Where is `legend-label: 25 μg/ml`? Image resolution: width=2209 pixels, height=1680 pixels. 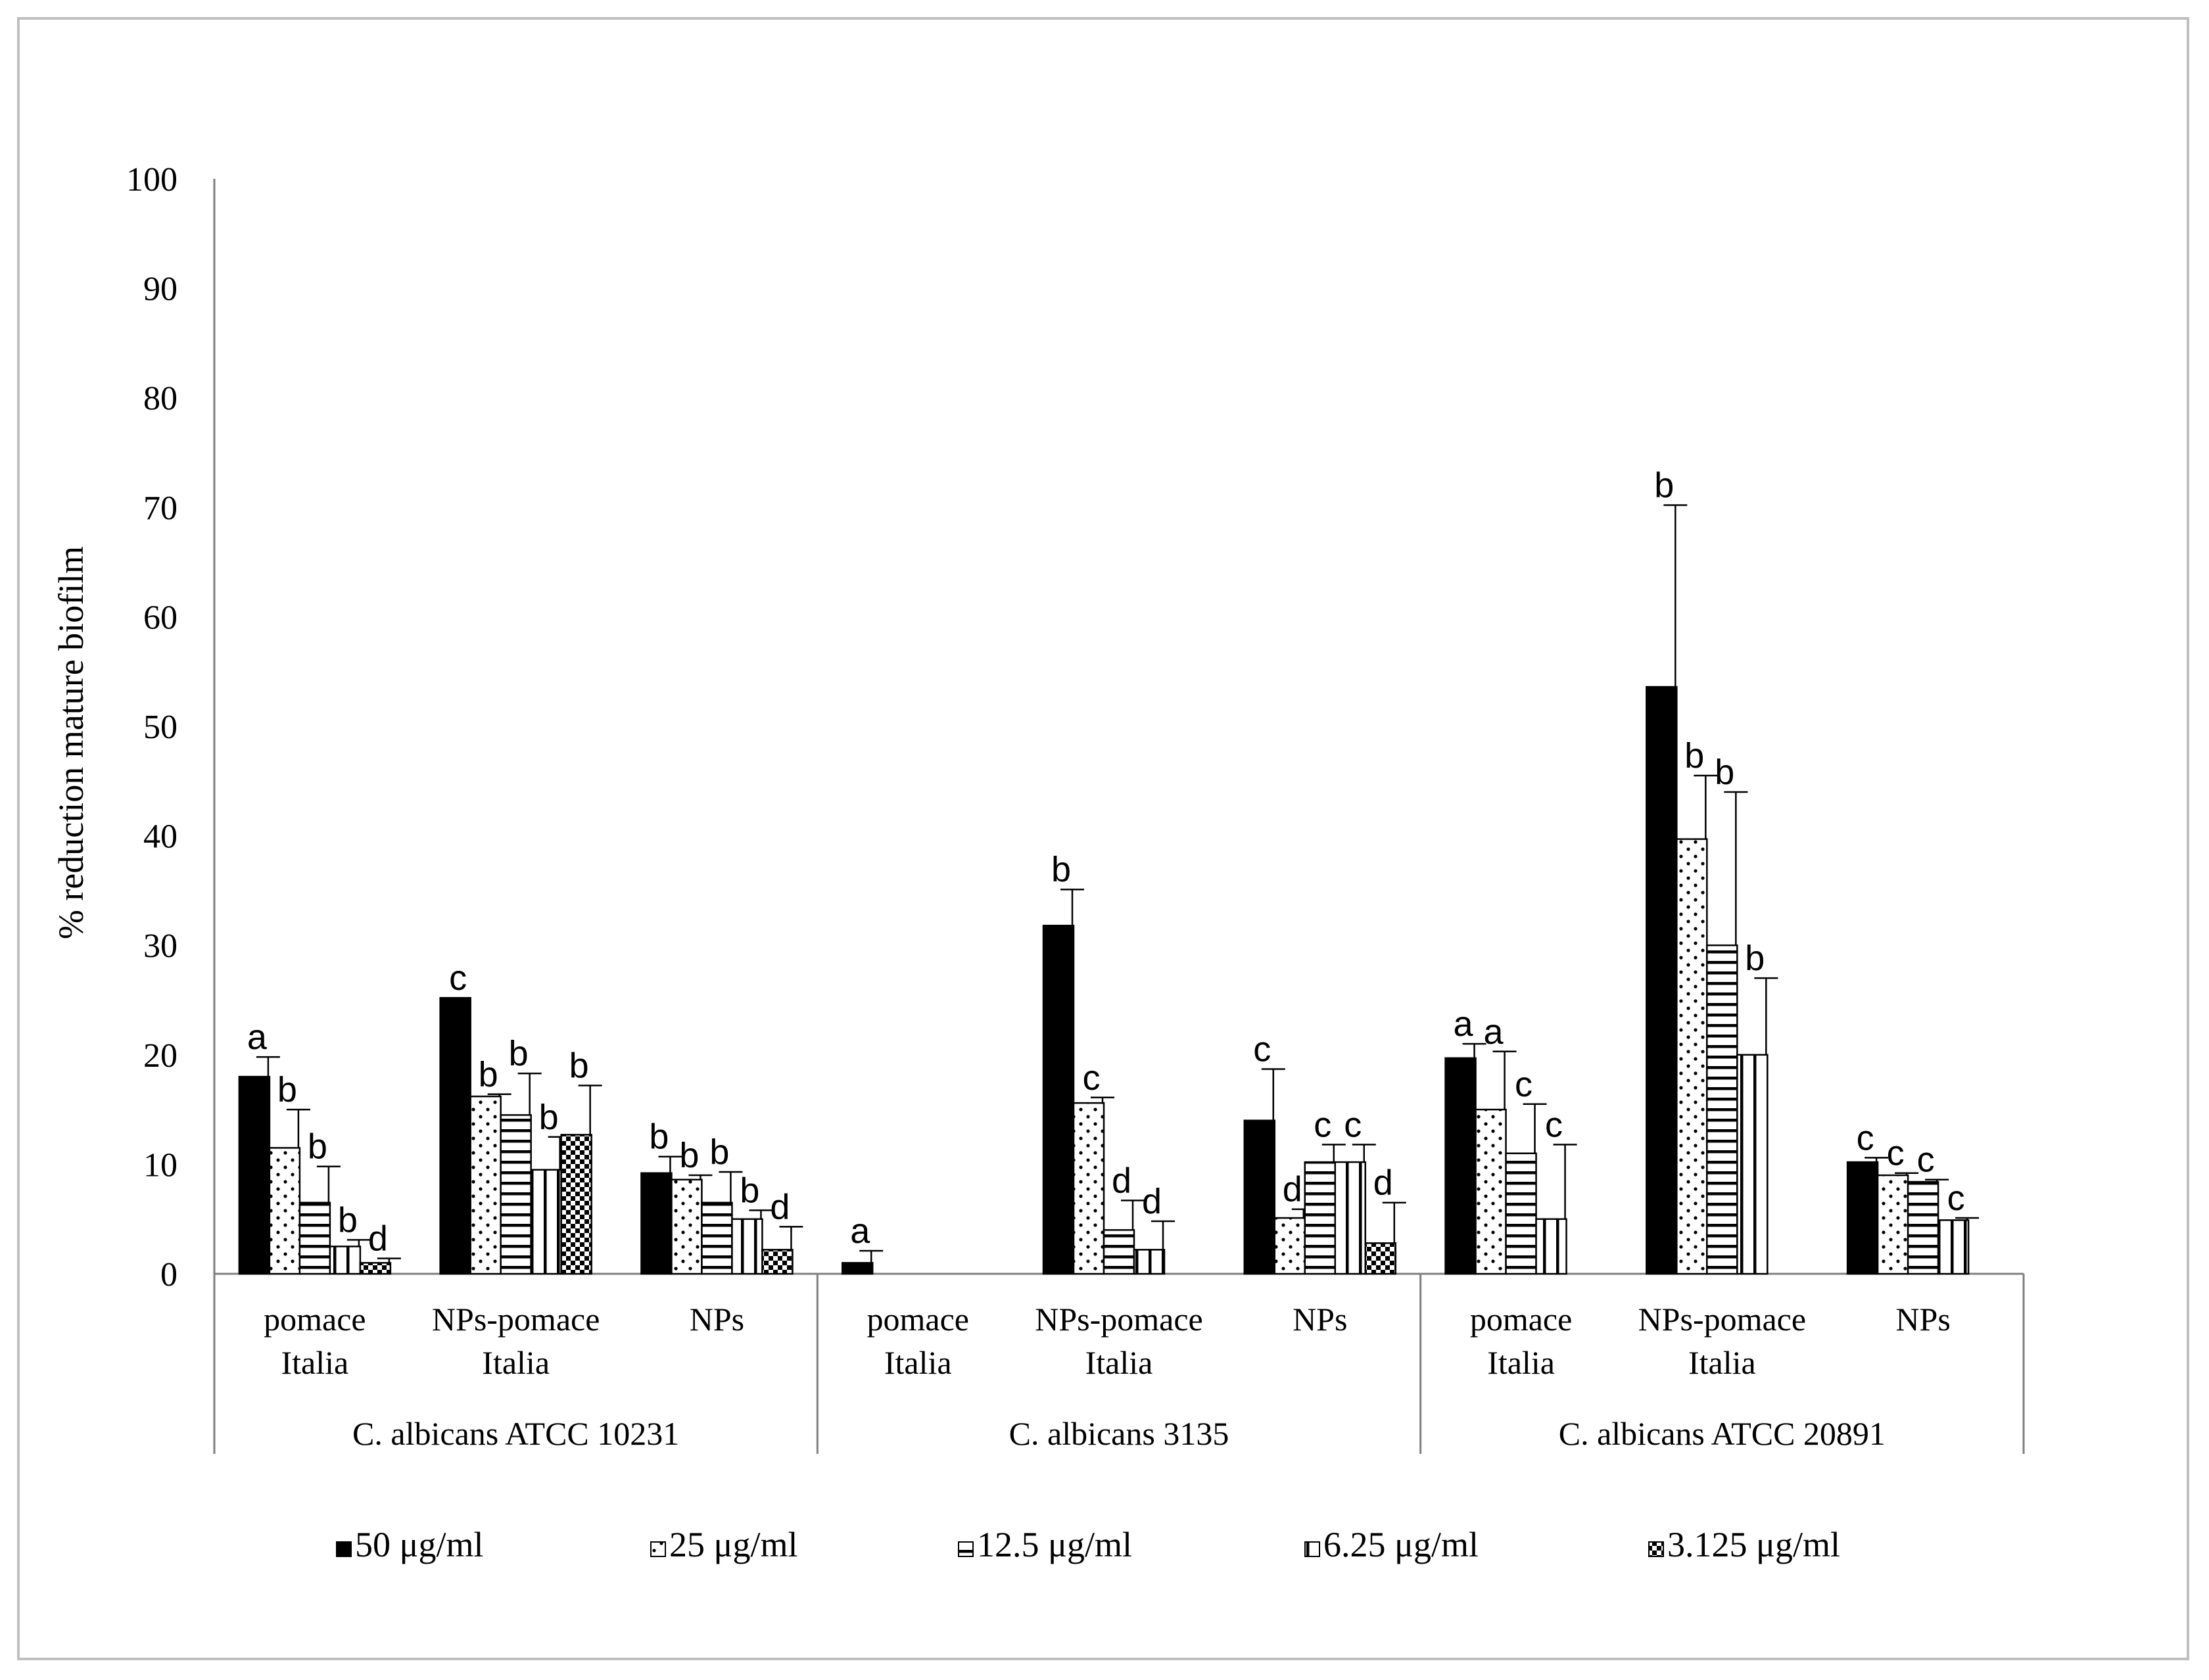 legend-label: 25 μg/ml is located at coordinates (733, 1544).